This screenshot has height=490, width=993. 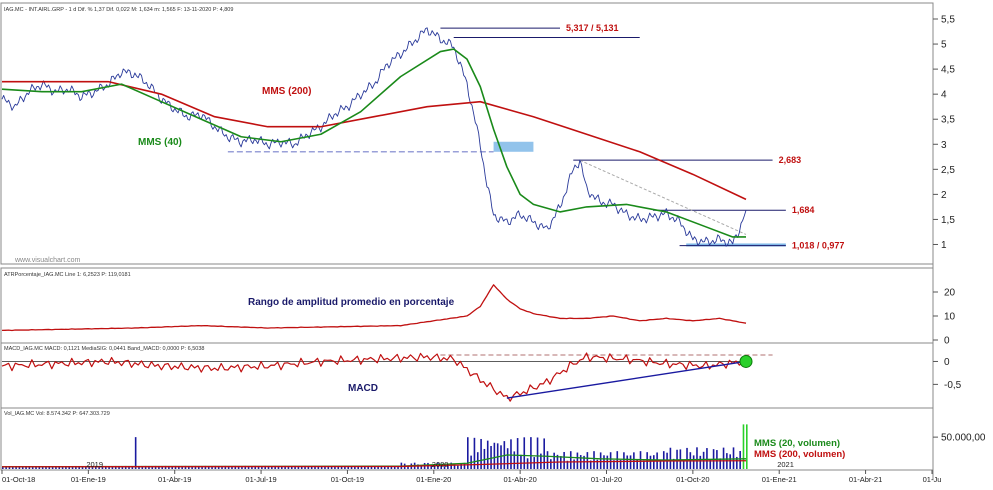 What do you see at coordinates (374, 464) in the screenshot?
I see `vol-mms200-line` at bounding box center [374, 464].